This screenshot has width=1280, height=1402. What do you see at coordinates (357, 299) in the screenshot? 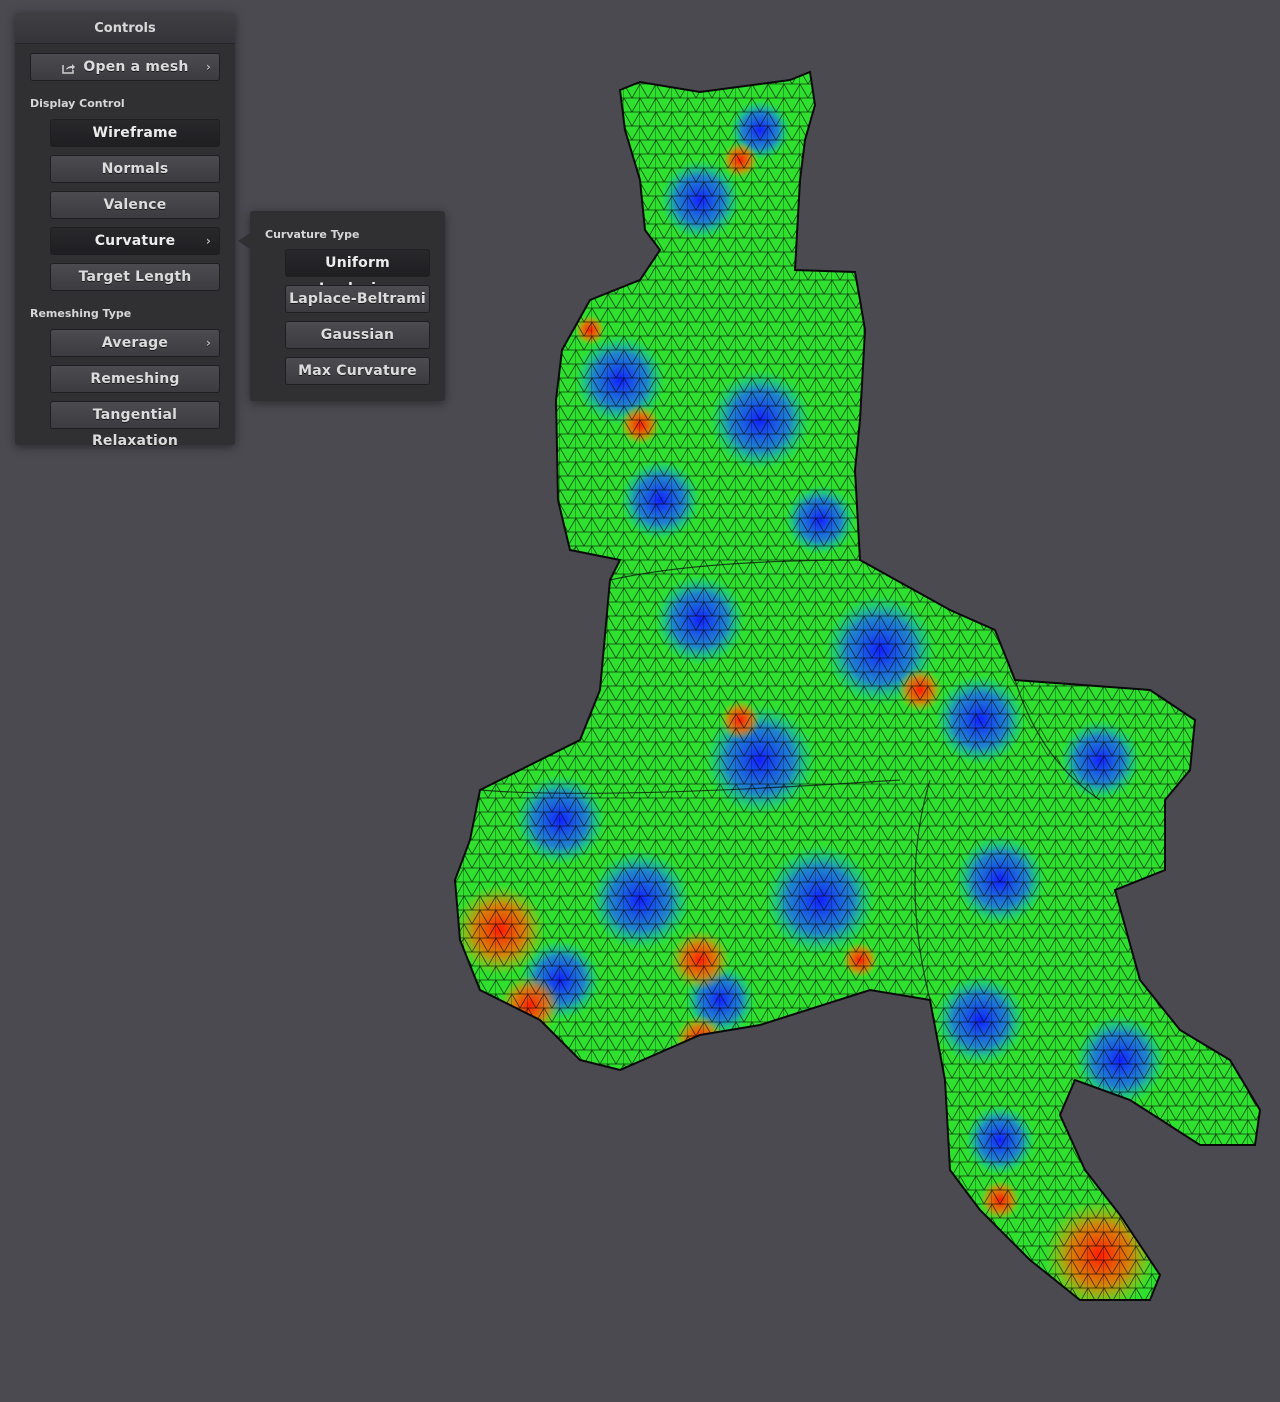
I see `laplace-beltrami-button: Laplace-Beltrami` at bounding box center [357, 299].